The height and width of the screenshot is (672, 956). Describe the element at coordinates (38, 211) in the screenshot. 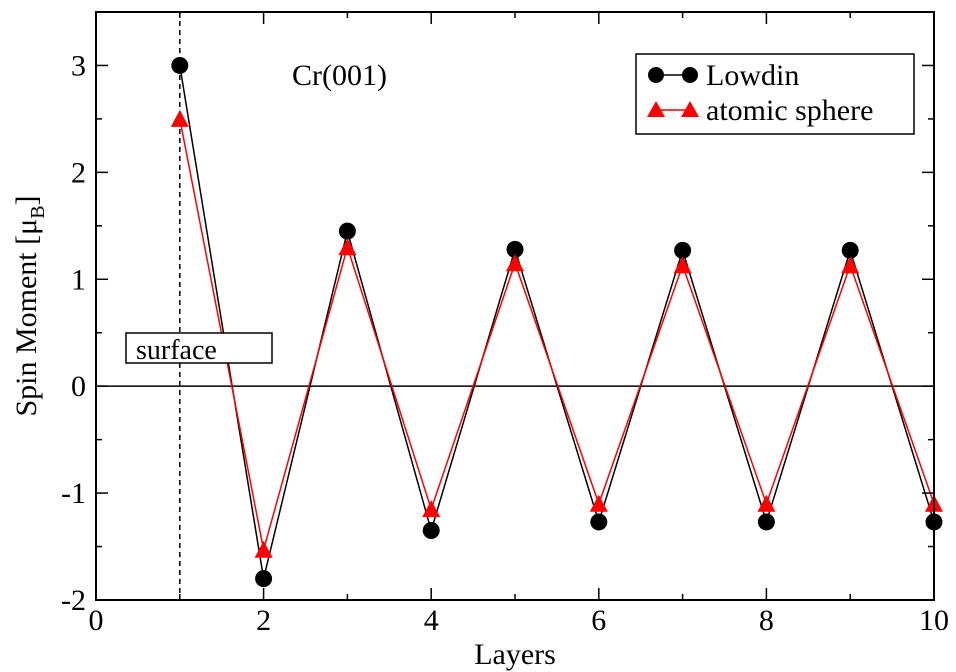

I see `y-axis-label-subscript: B` at that location.